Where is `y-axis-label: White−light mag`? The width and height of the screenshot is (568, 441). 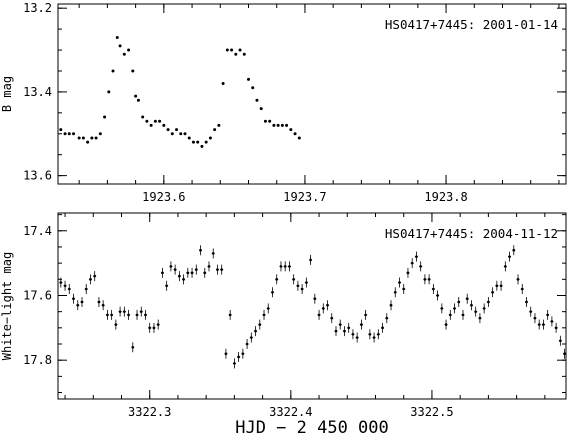 y-axis-label: White−light mag is located at coordinates (7, 306).